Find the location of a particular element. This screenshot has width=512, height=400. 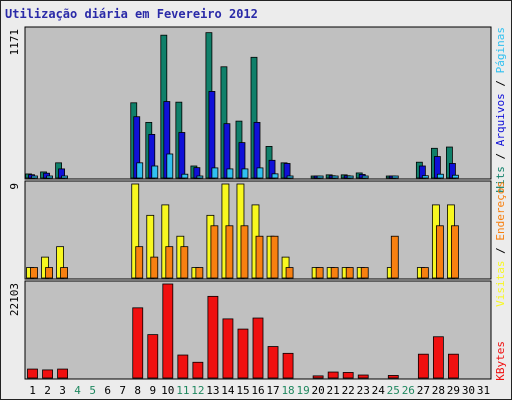

x-tick-day-5: 5 is located at coordinates (92, 390).